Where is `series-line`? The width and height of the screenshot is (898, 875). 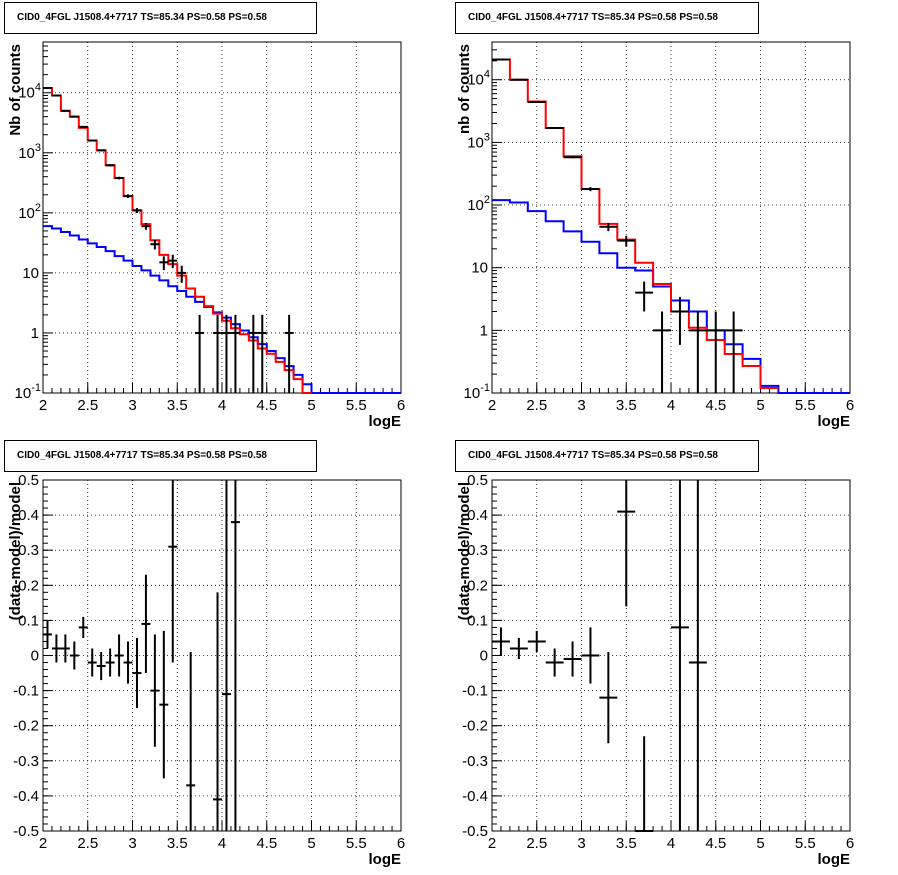 series-line is located at coordinates (635, 224).